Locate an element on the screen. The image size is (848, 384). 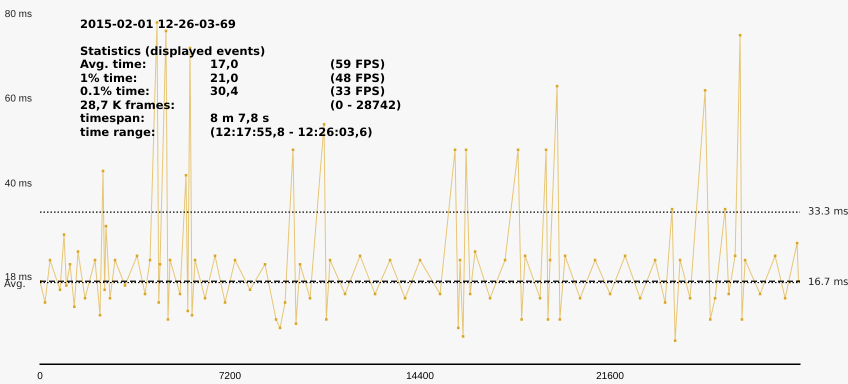
x-tick-label: 0 is located at coordinates (40, 376).